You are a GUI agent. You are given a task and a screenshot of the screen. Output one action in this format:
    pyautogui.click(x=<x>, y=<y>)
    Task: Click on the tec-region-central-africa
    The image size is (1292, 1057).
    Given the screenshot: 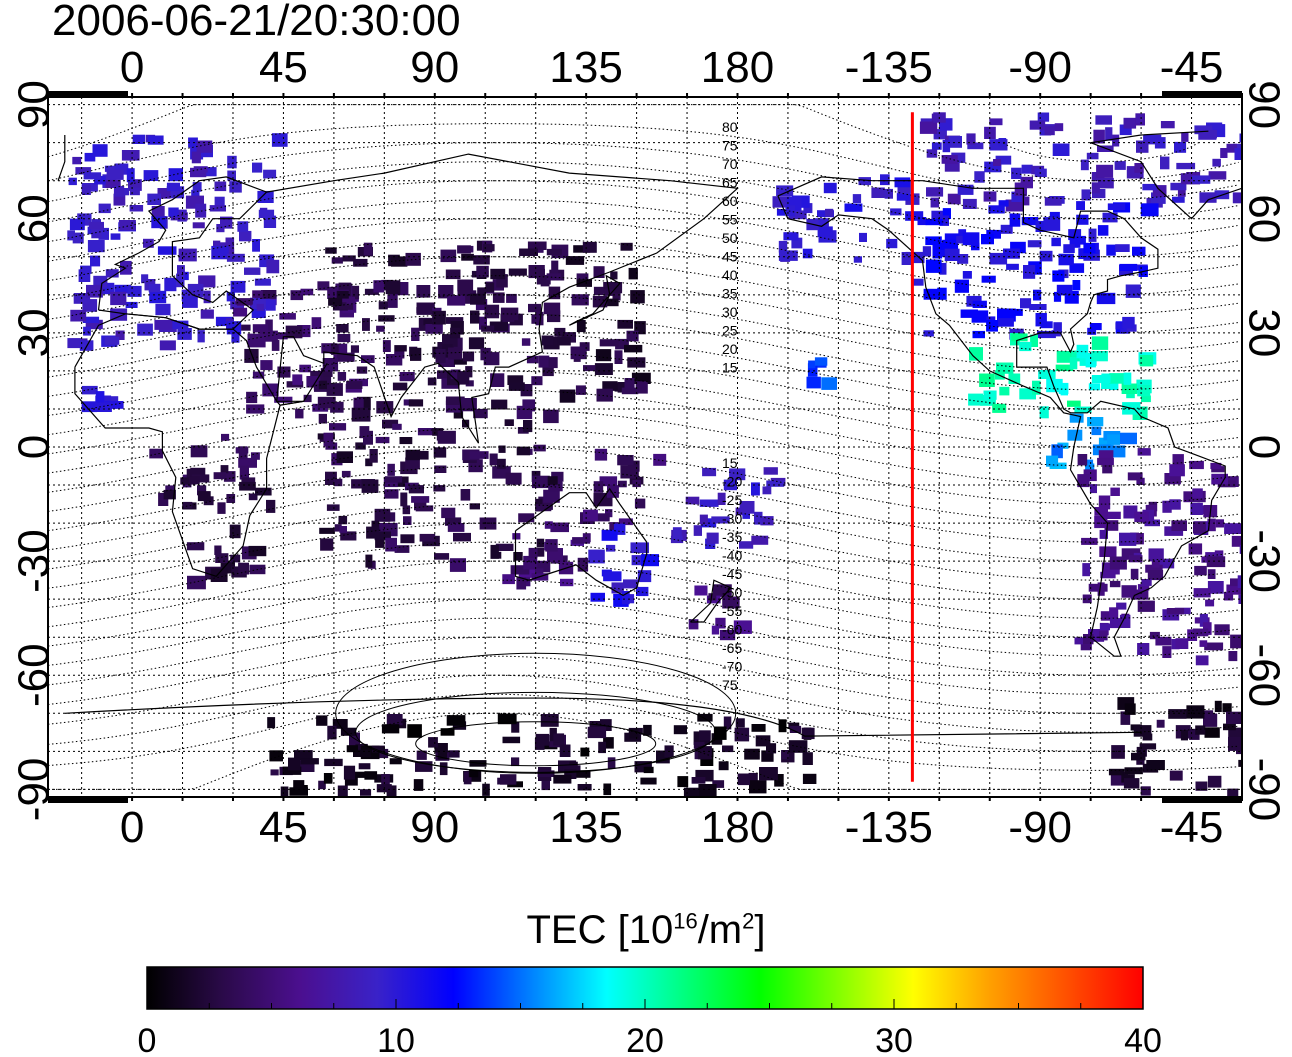 What is the action you would take?
    pyautogui.click(x=212, y=473)
    